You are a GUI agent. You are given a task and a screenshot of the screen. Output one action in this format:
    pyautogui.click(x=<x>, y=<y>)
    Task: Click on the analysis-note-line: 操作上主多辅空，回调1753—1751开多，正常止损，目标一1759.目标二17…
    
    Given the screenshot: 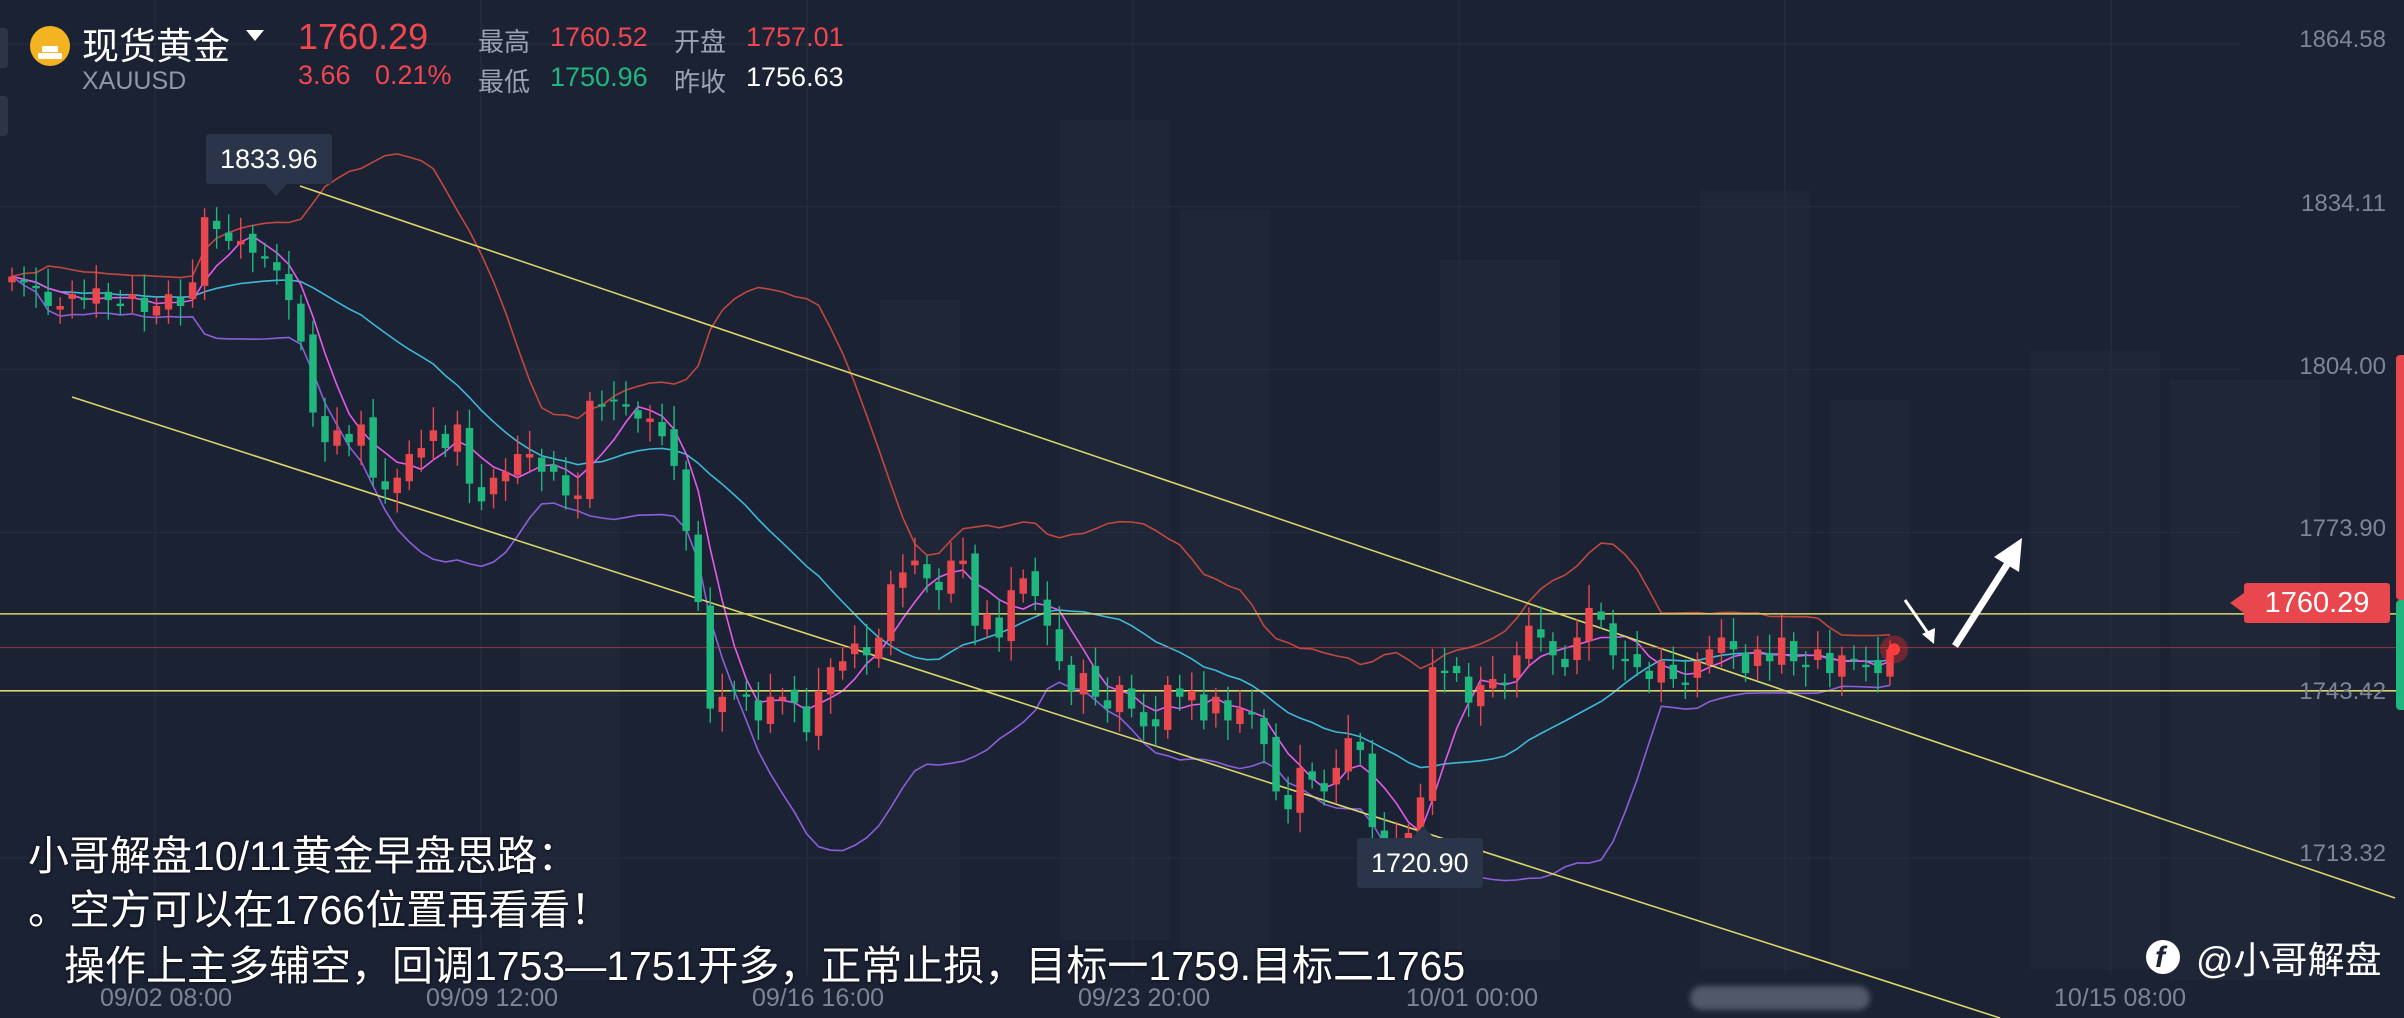 What is the action you would take?
    pyautogui.click(x=765, y=966)
    